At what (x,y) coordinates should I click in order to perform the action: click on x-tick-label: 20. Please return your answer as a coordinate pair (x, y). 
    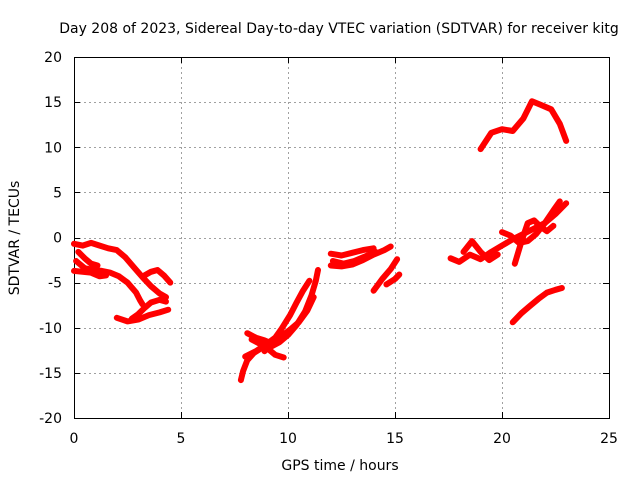
    Looking at the image, I should click on (502, 439).